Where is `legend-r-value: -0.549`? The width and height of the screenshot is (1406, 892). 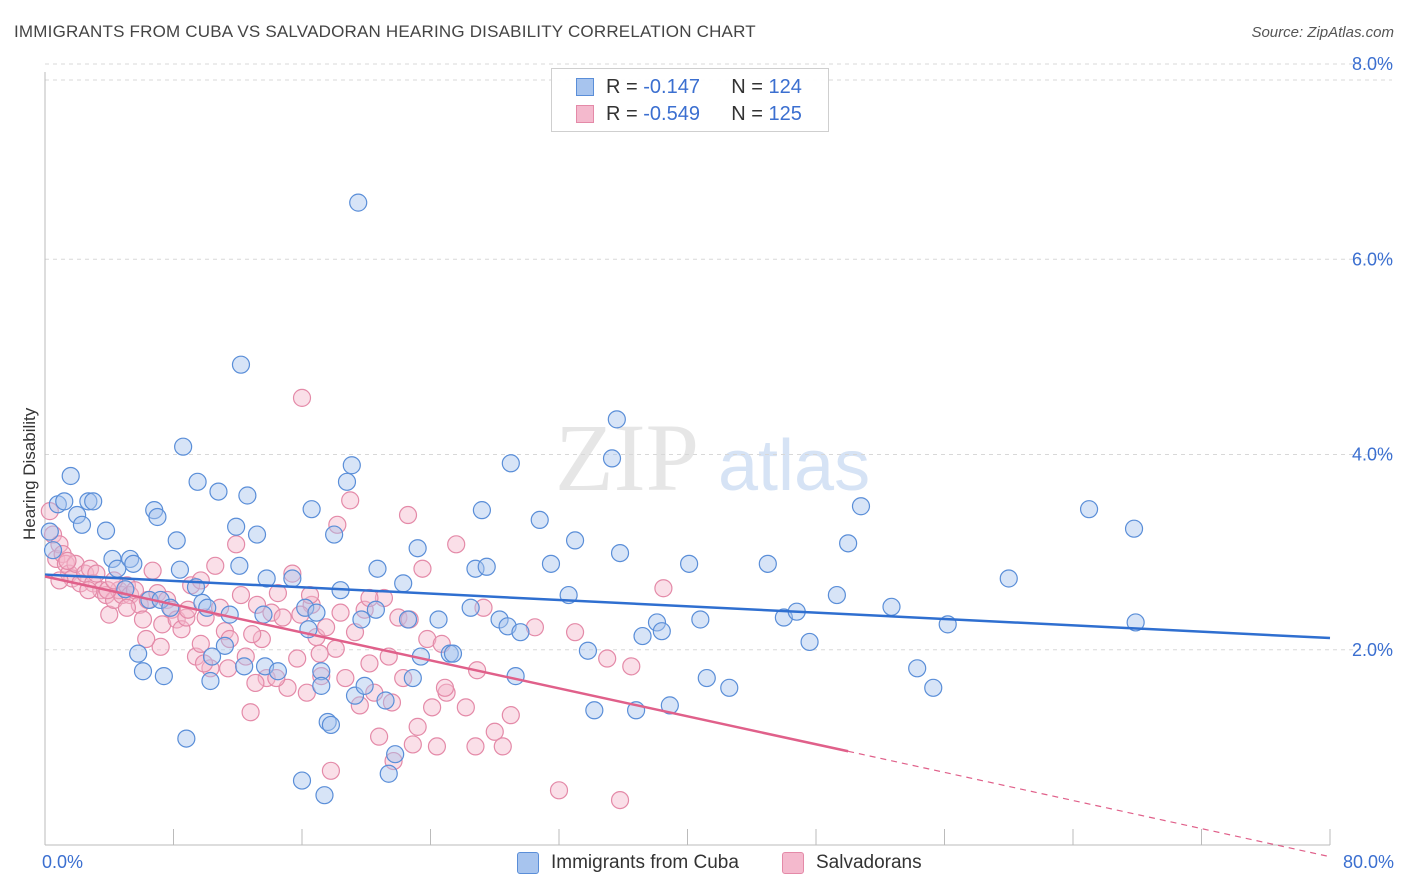 legend-r-value: -0.549 is located at coordinates (671, 113).